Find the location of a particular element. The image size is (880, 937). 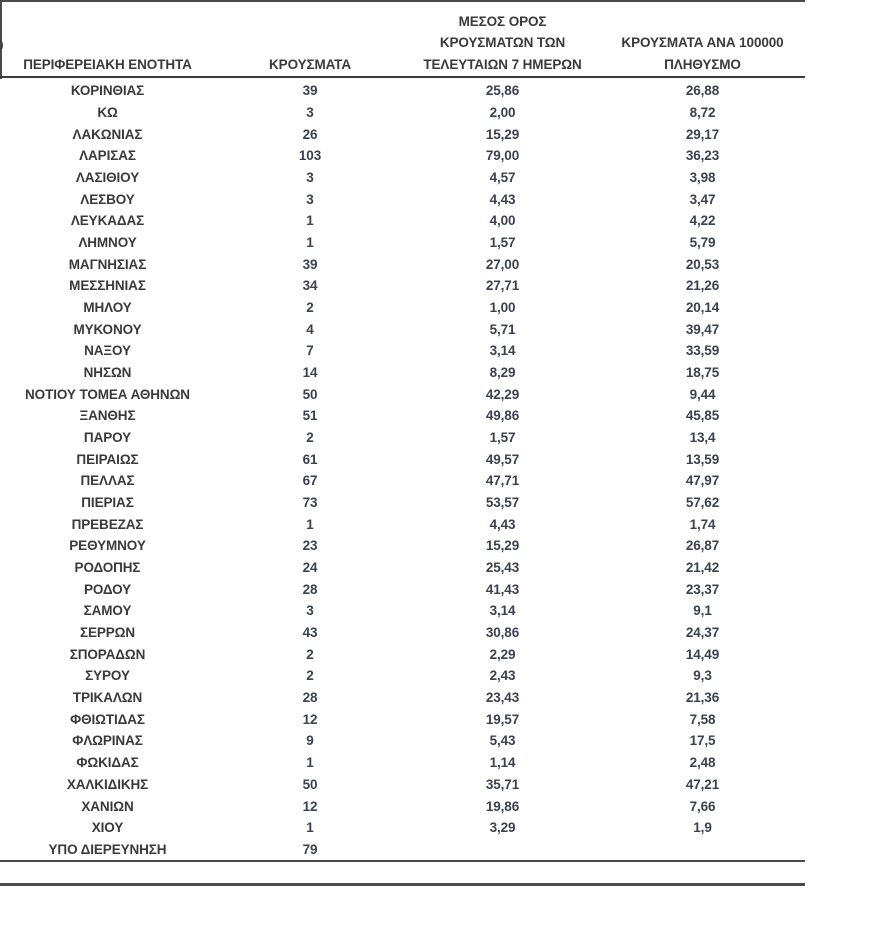

region-name-cell: ΦΛΩΡΙΝΑΣ is located at coordinates (107, 741).